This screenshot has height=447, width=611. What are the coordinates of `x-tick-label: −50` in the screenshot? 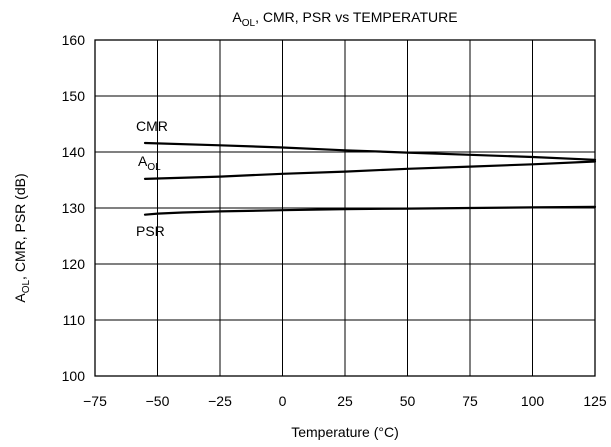 It's located at (158, 401).